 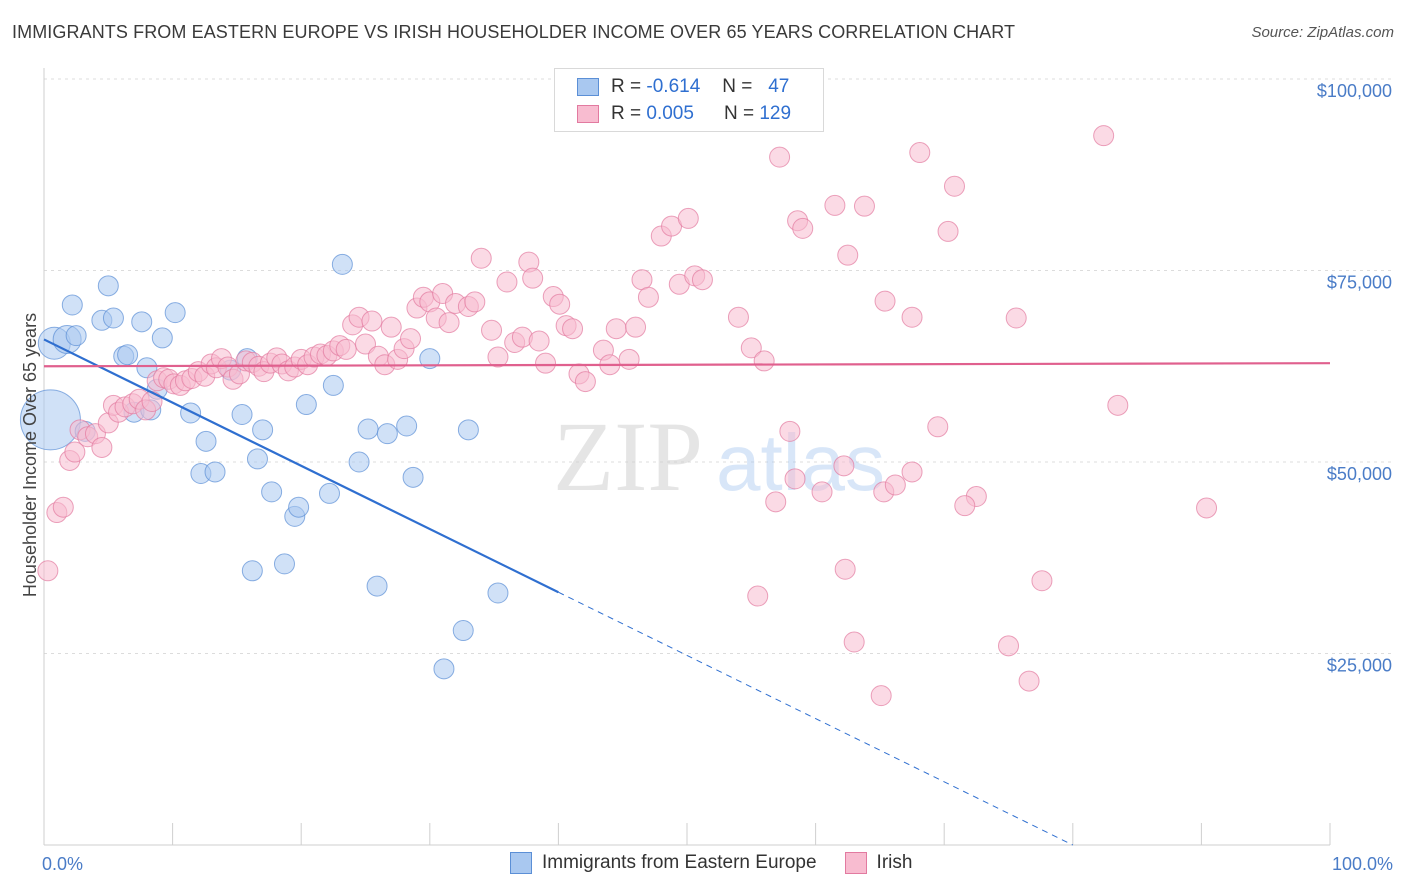 I want to click on legend-n-value: 47, so click(x=779, y=86).